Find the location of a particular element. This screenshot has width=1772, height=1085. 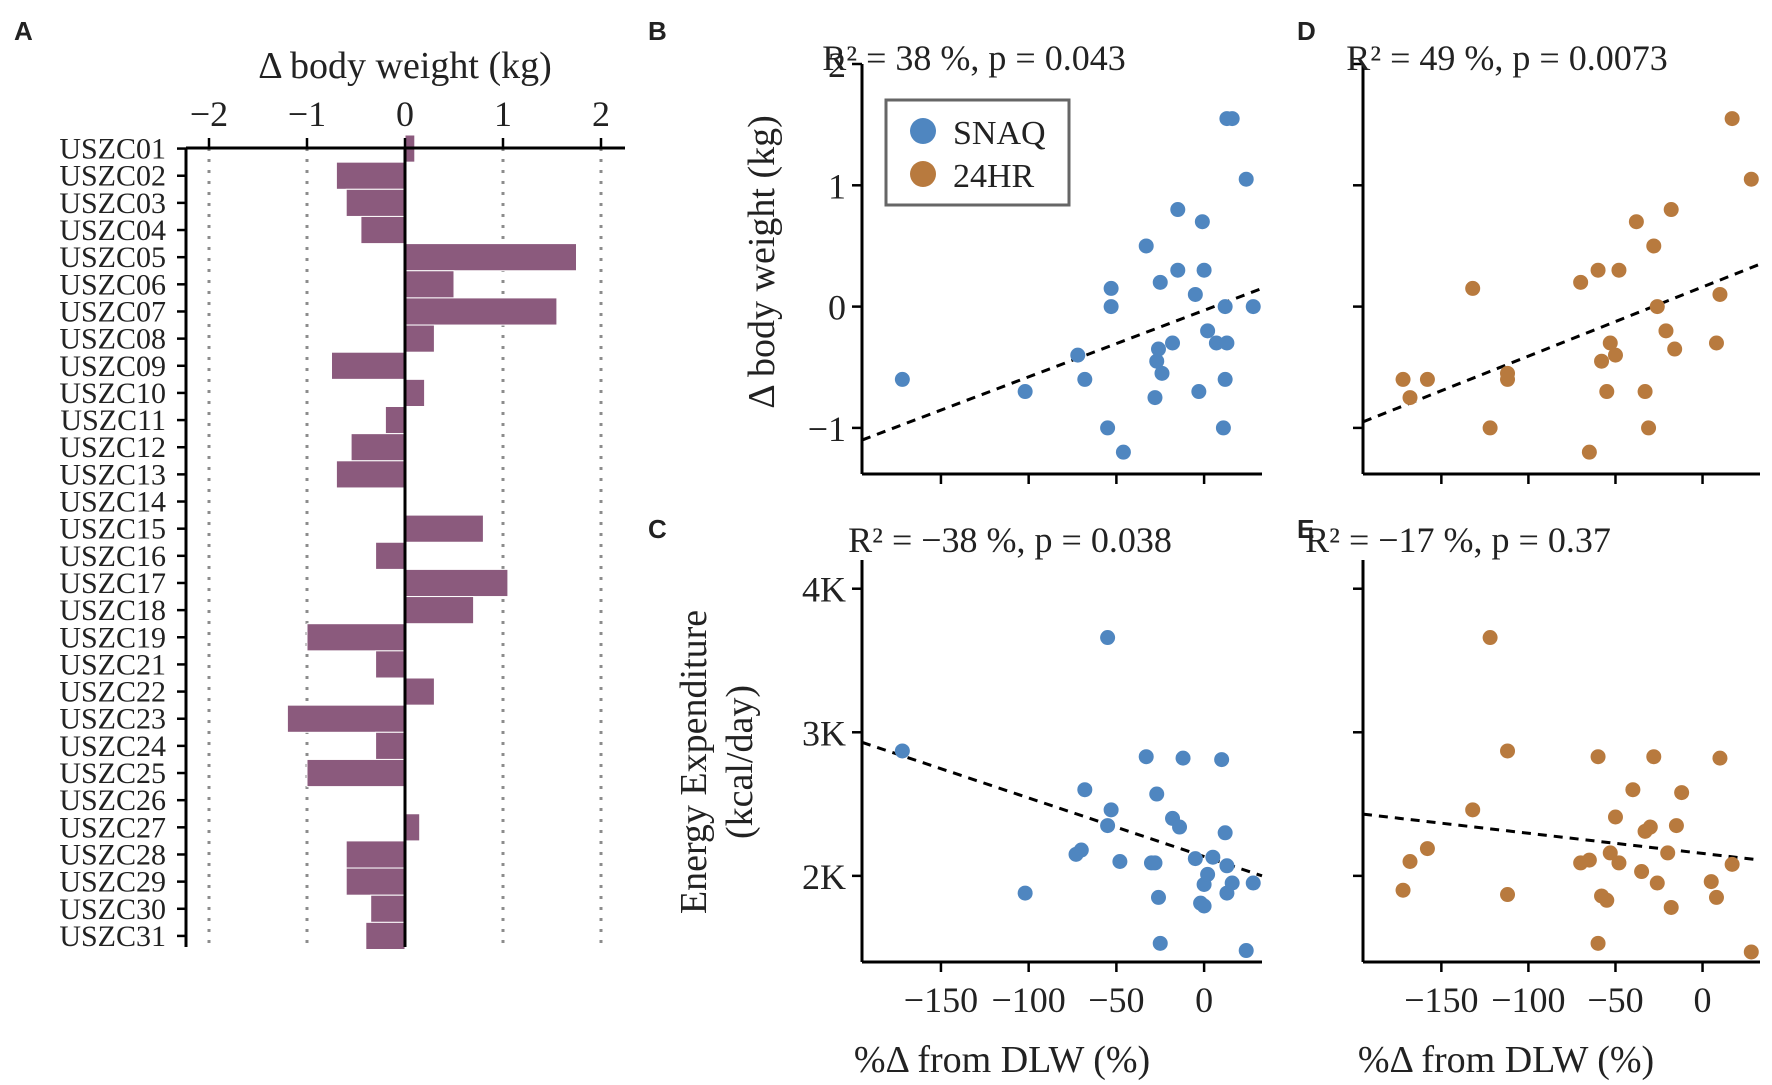

panel-b-ytick-label: 0 is located at coordinates (837, 308).